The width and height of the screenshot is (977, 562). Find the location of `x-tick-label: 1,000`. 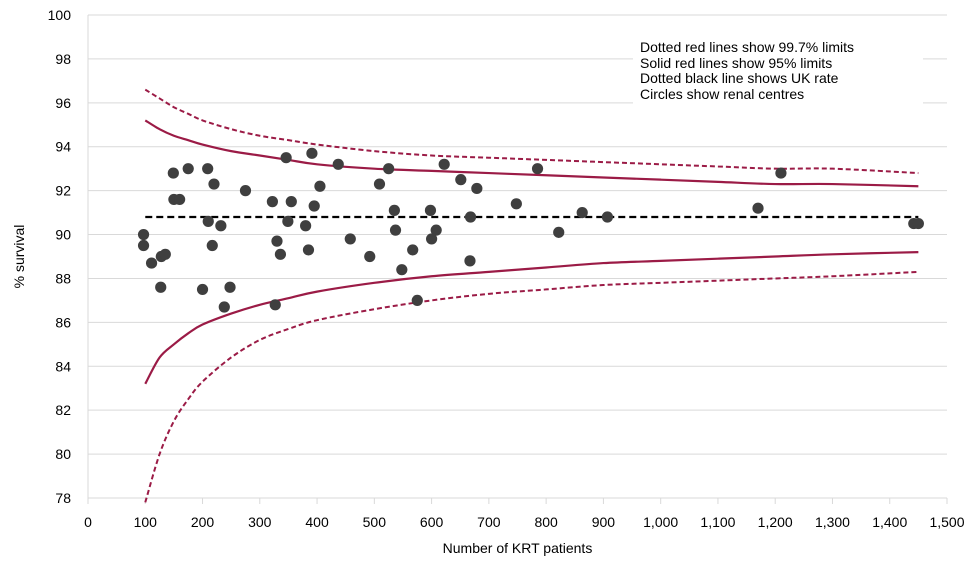

x-tick-label: 1,000 is located at coordinates (660, 522).